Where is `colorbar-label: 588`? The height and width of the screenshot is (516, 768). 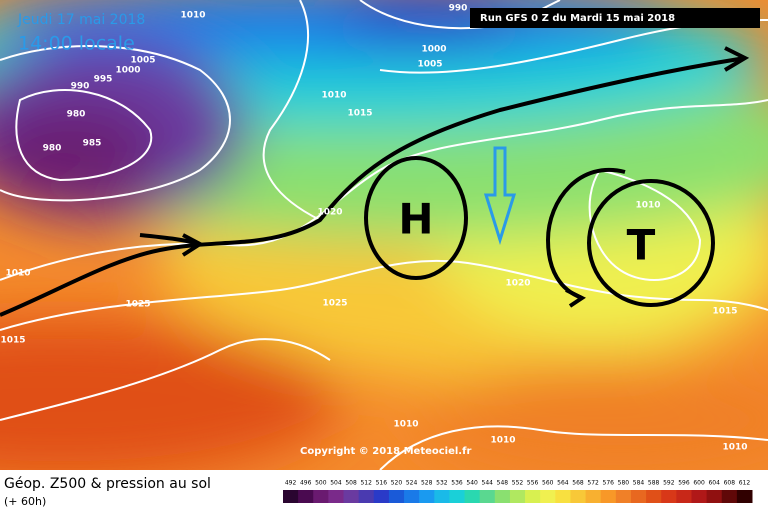
colorbar-label: 588 is located at coordinates (654, 483).